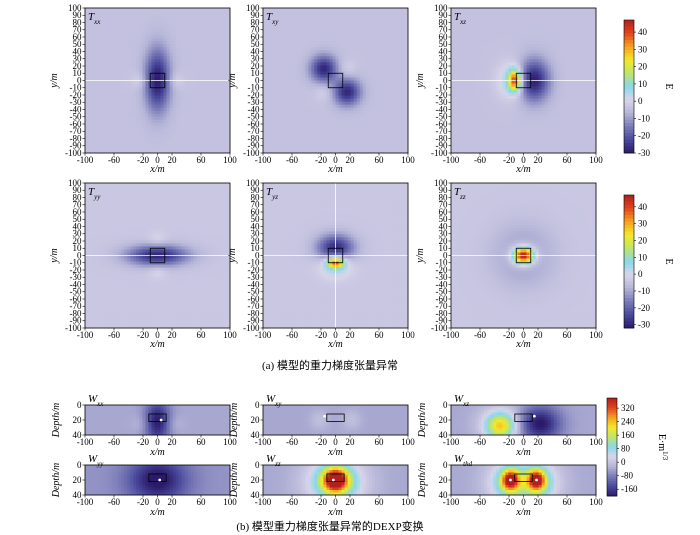 The height and width of the screenshot is (535, 700). Describe the element at coordinates (256, 37) in the screenshot. I see `y-tick-label: 60` at that location.